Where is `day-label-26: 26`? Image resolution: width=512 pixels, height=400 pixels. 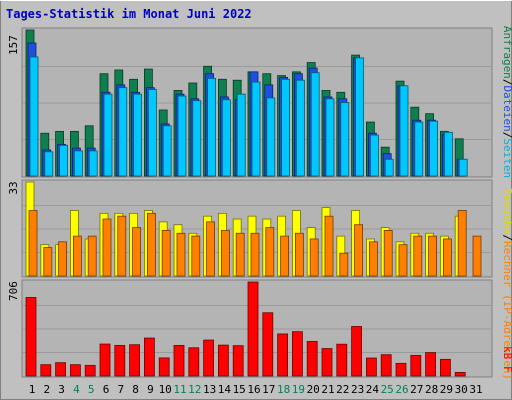
day-label-26: 26 is located at coordinates (401, 389).